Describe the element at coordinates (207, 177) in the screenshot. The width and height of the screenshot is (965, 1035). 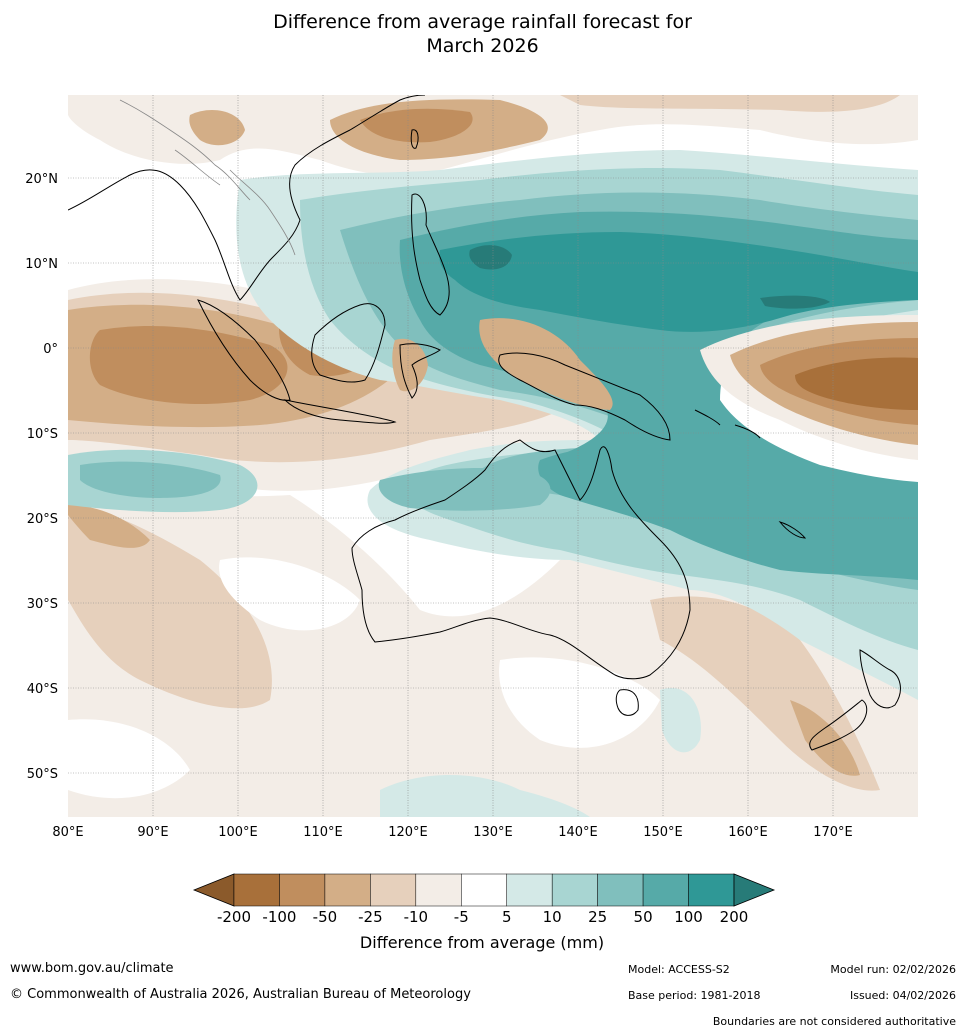
I see `country-borders` at that location.